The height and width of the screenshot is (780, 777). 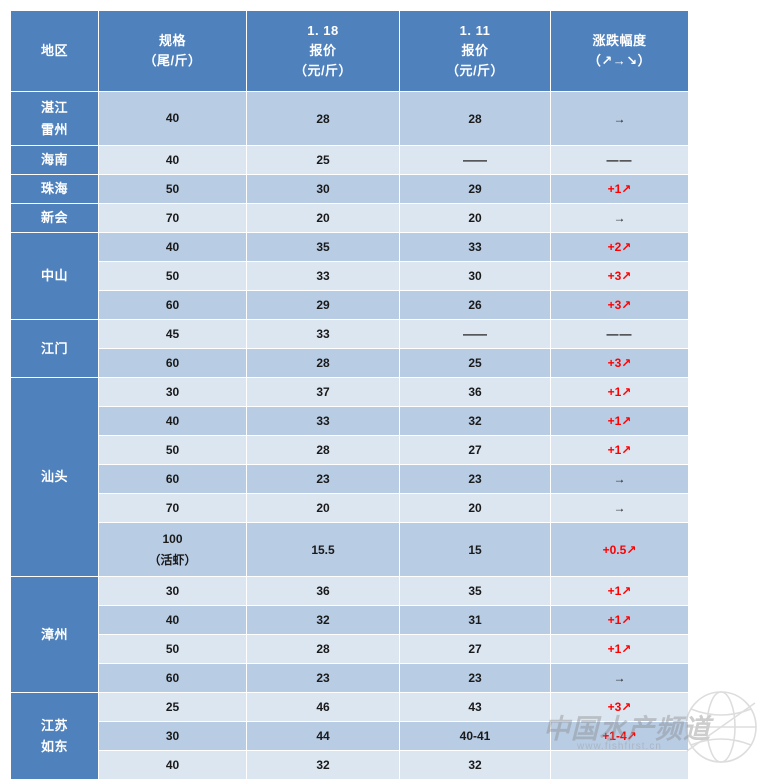 I want to click on table-row: 60 28 25 +3↗, so click(x=350, y=363).